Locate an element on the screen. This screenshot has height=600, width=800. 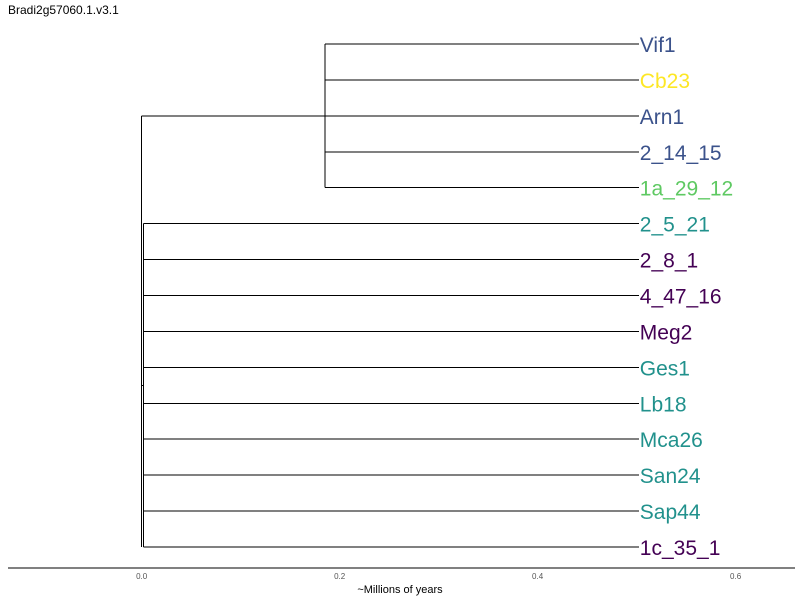
leaf-label: Mca26 is located at coordinates (671, 440).